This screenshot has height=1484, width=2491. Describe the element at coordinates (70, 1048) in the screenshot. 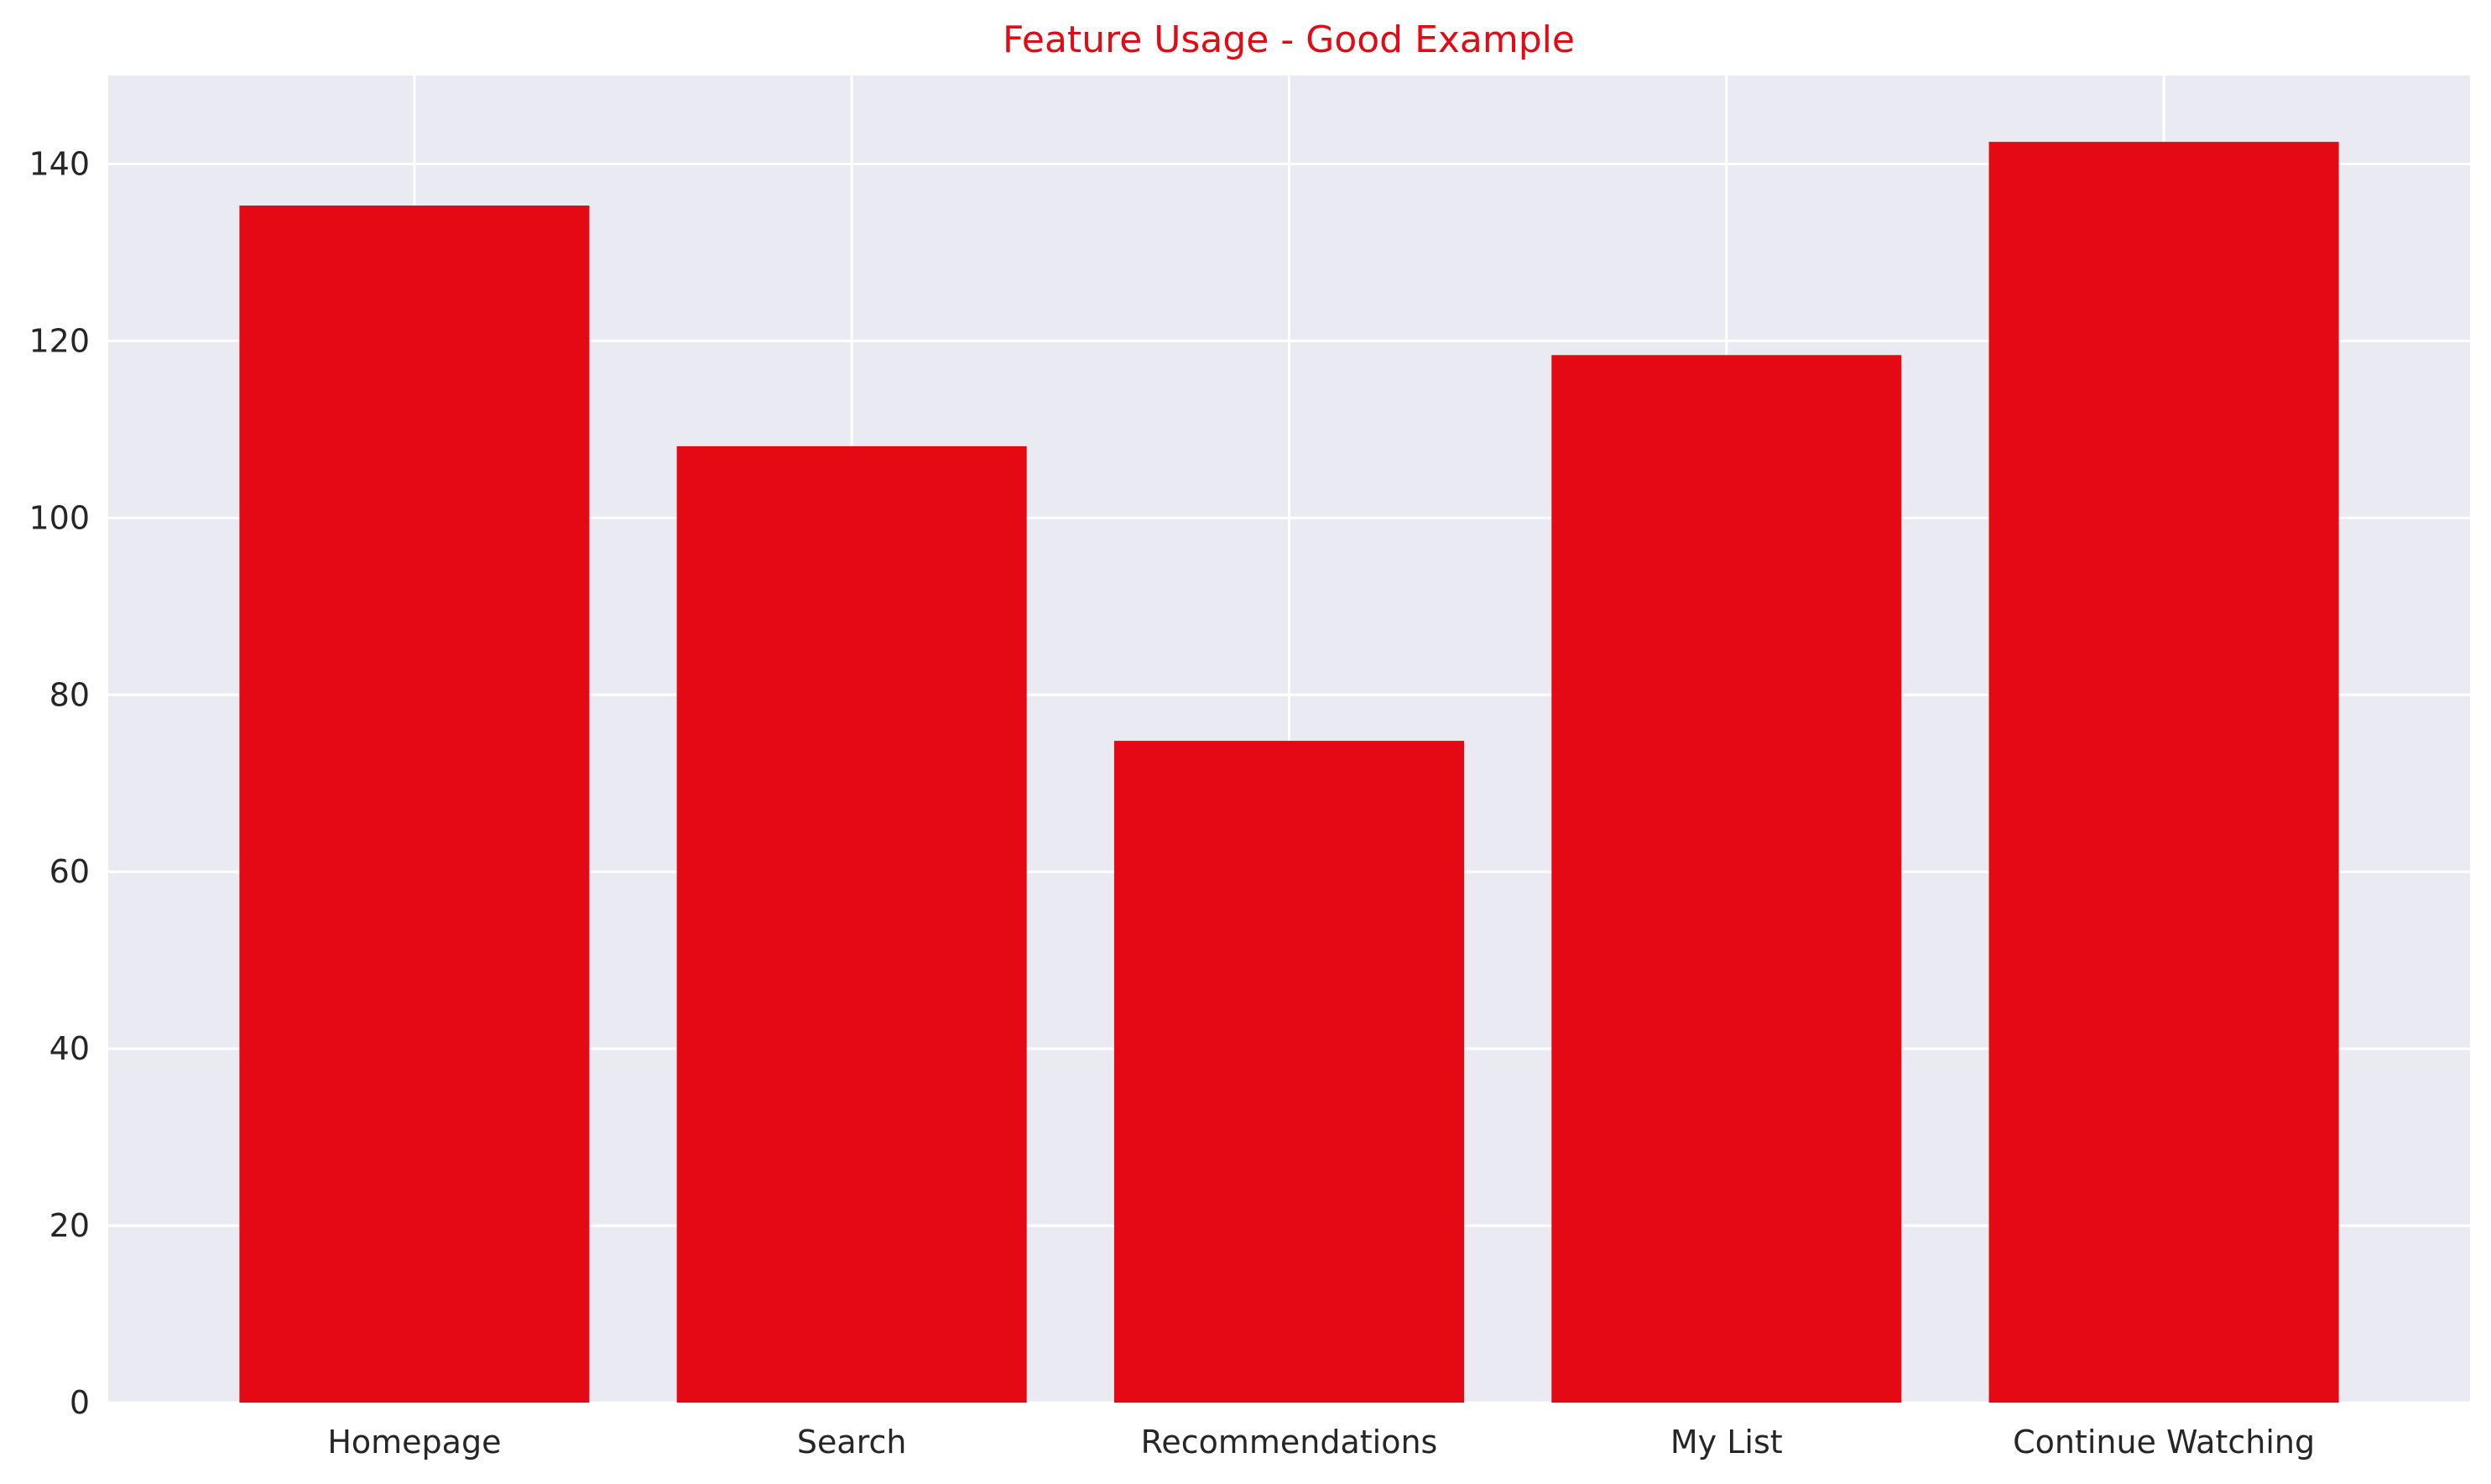

I see `y-tick-label: 40` at that location.